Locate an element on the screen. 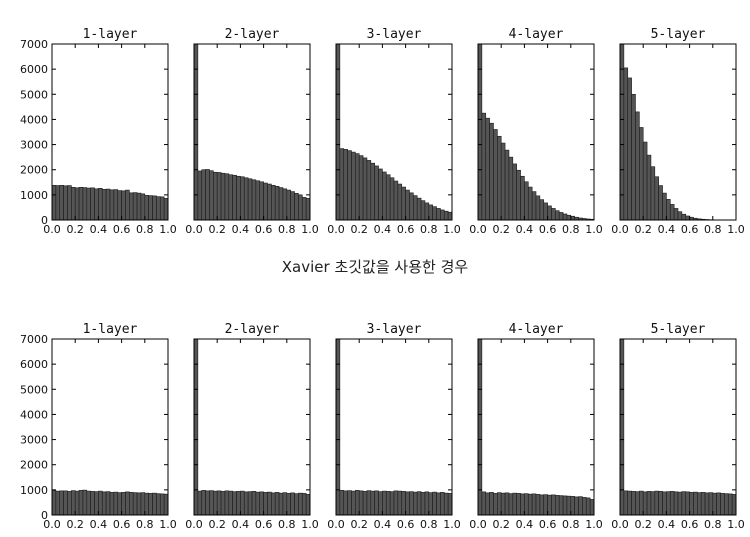 Image resolution: width=750 pixels, height=537 pixels. subplot-title: 1-layer is located at coordinates (110, 329).